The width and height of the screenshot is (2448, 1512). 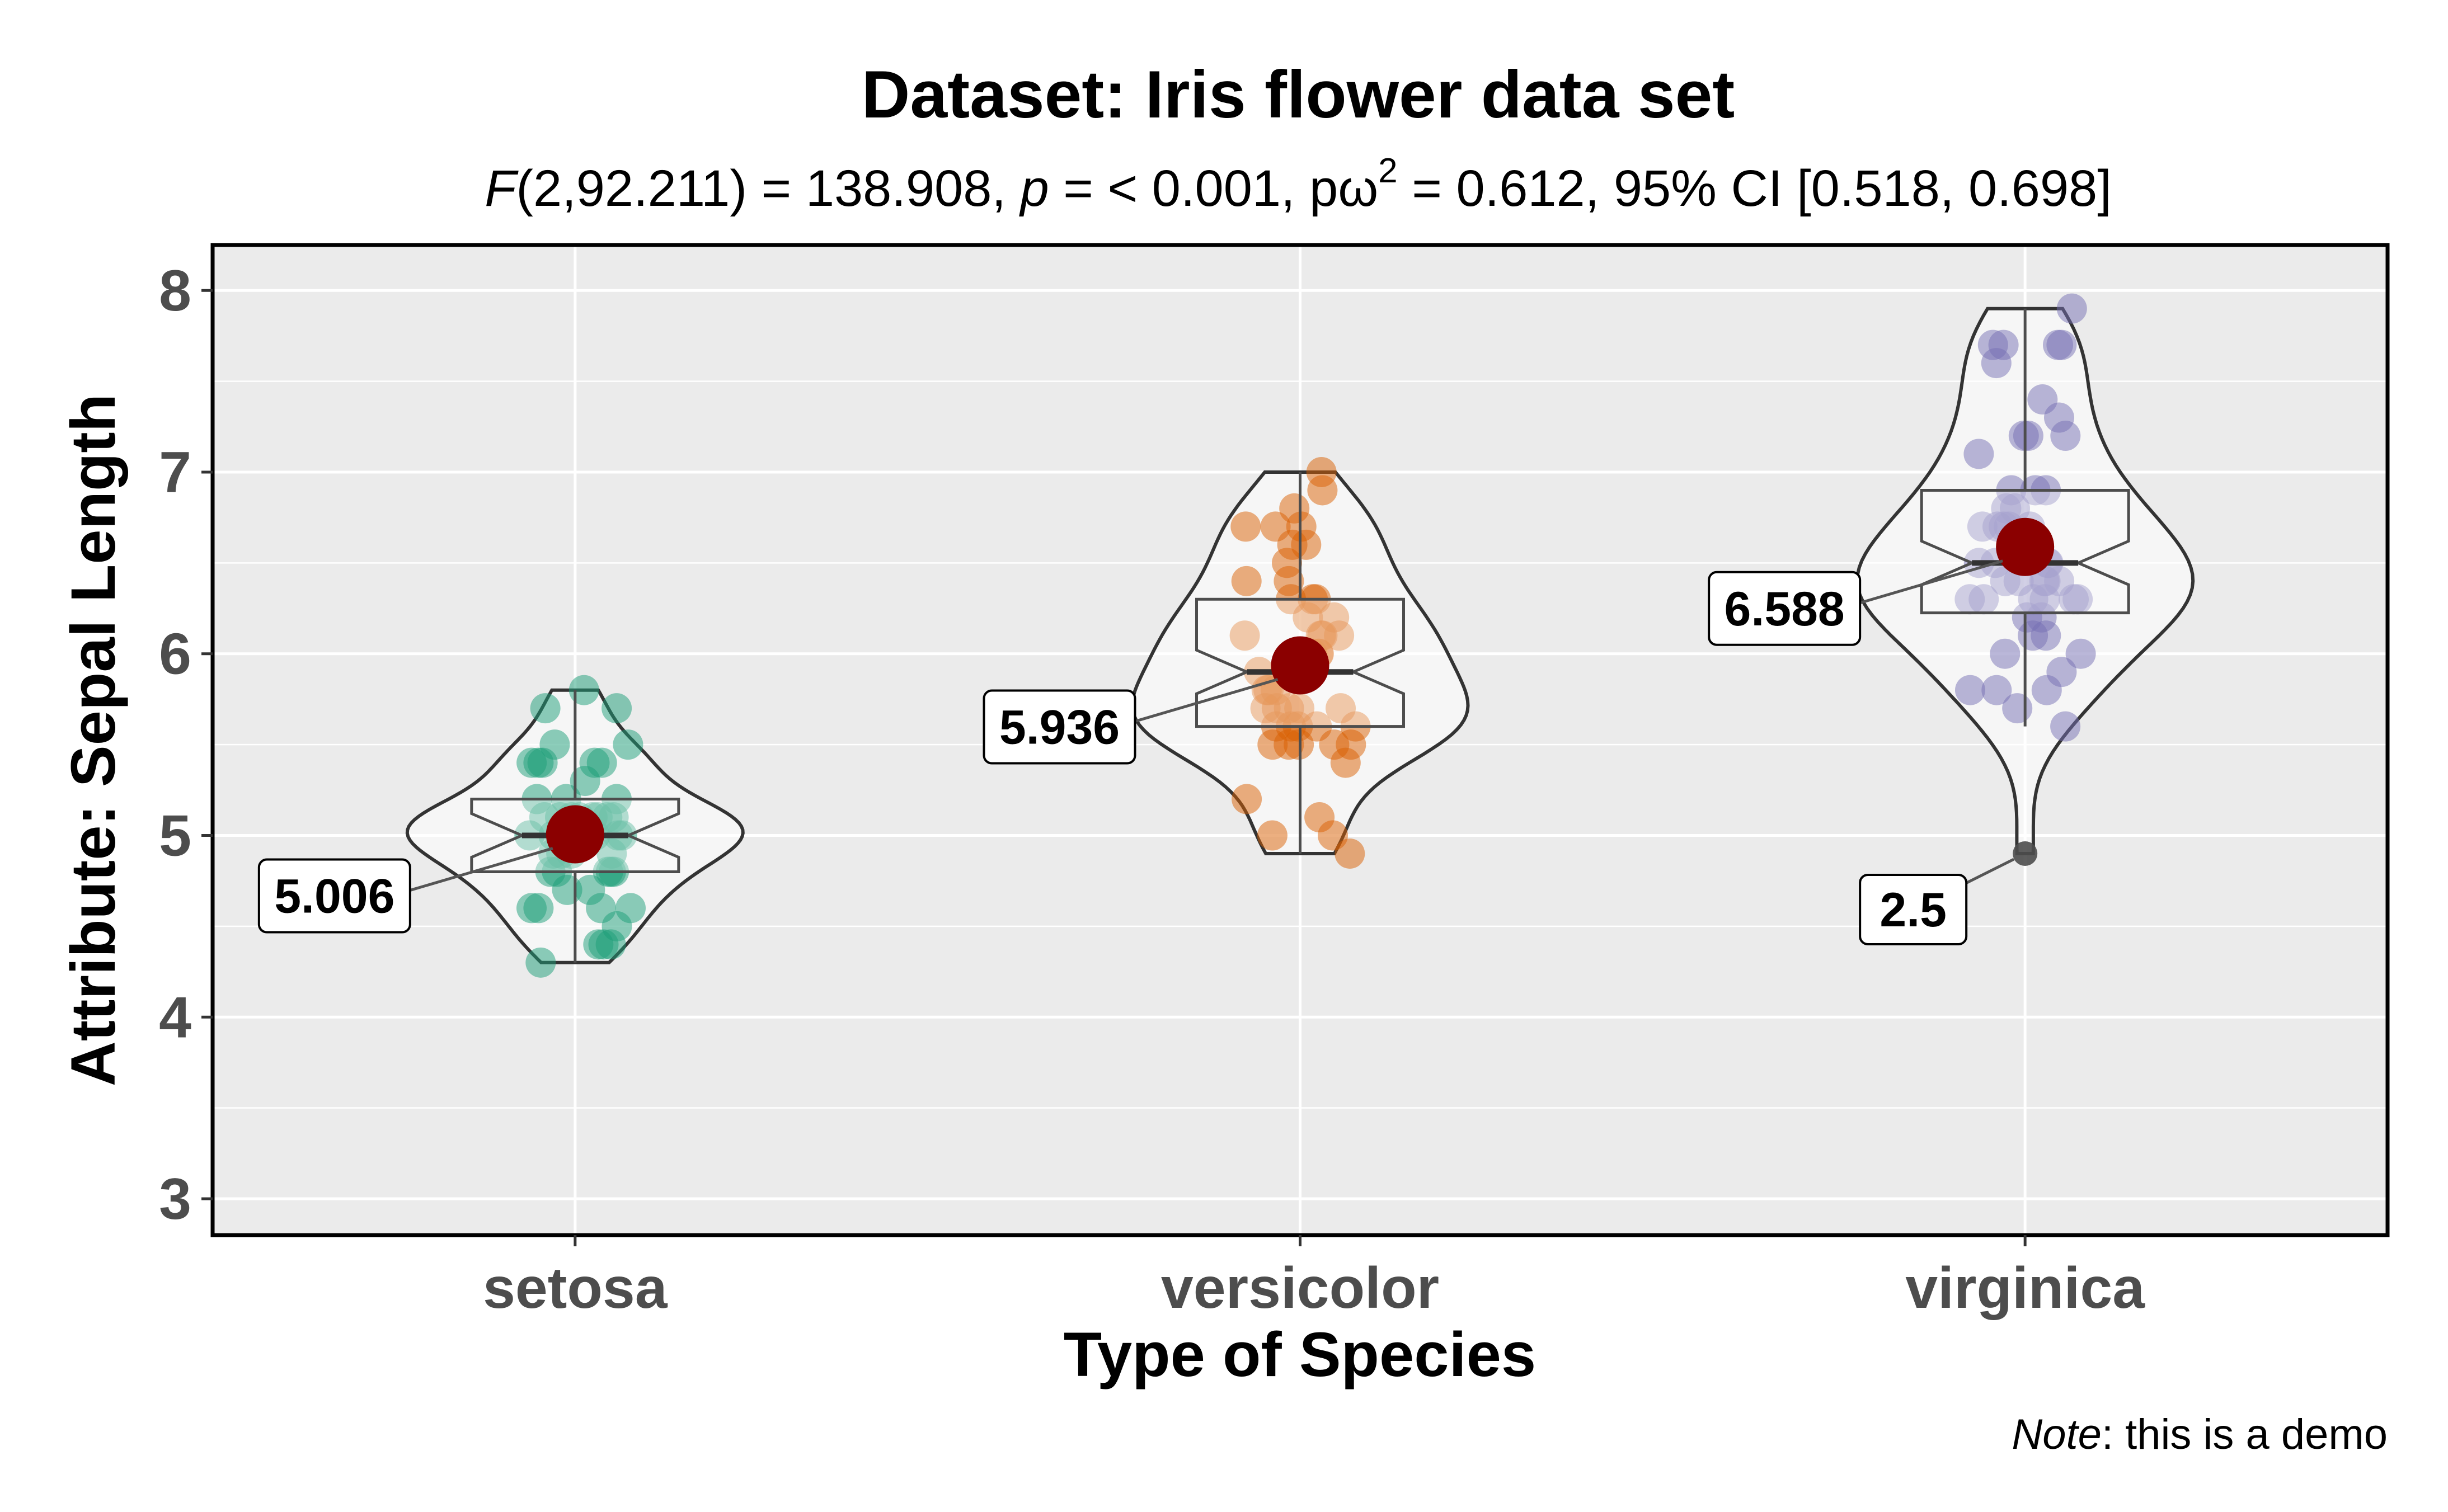 I want to click on outlier-label-virginica: 2.5, so click(x=1913, y=910).